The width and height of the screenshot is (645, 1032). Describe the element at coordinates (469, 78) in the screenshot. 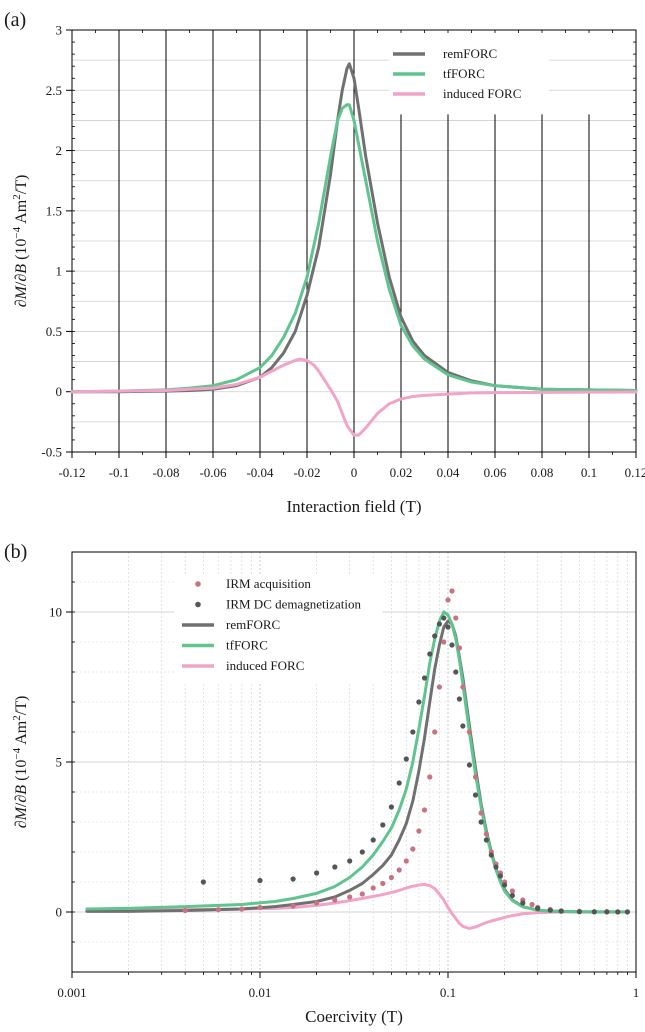

I see `legend: remFORC tfFORC induced FORC` at that location.